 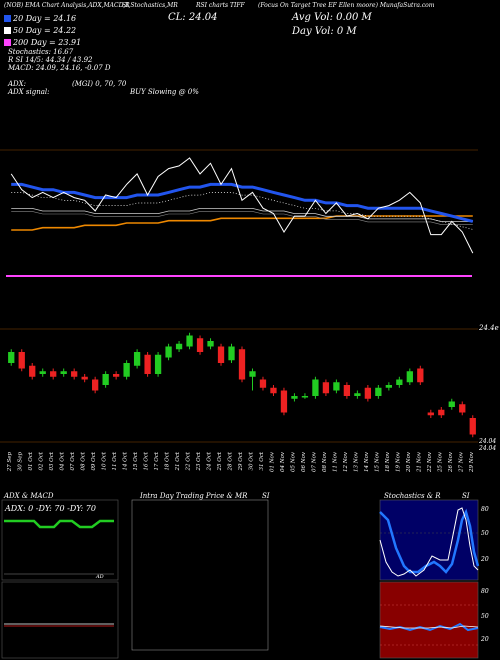 What do you see at coordinates (136, 460) in the screenshot?
I see `x-axis-label: 15 Oct` at bounding box center [136, 460].